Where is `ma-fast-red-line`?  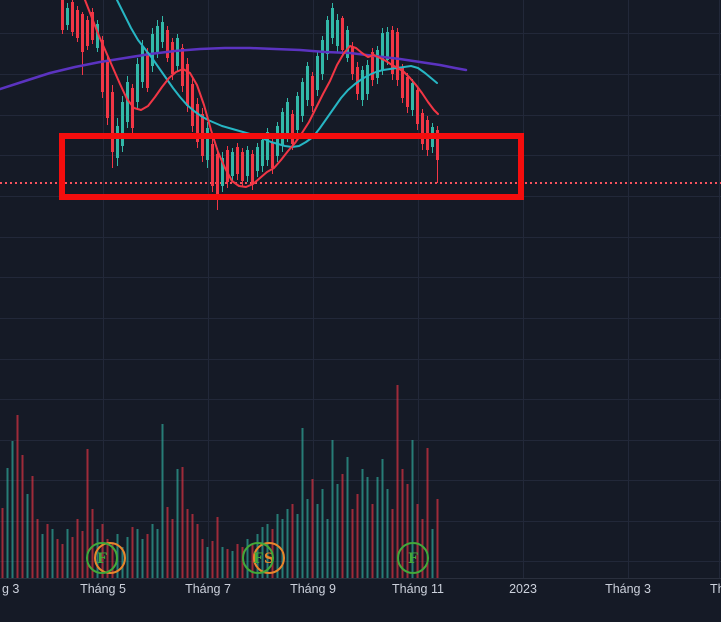
ma-fast-red-line is located at coordinates (261, 94).